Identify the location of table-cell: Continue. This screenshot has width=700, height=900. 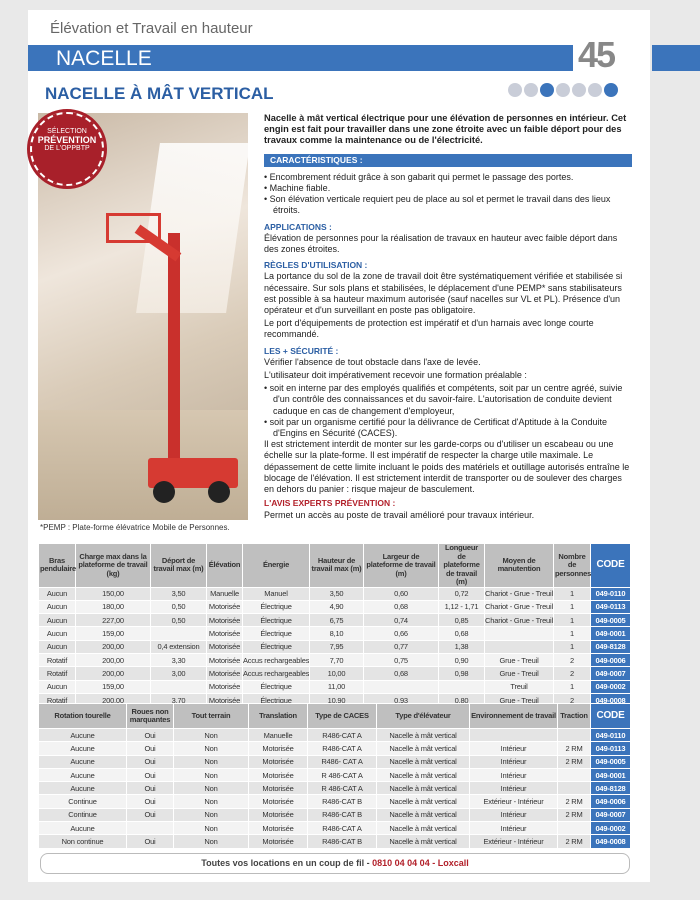
(82, 815).